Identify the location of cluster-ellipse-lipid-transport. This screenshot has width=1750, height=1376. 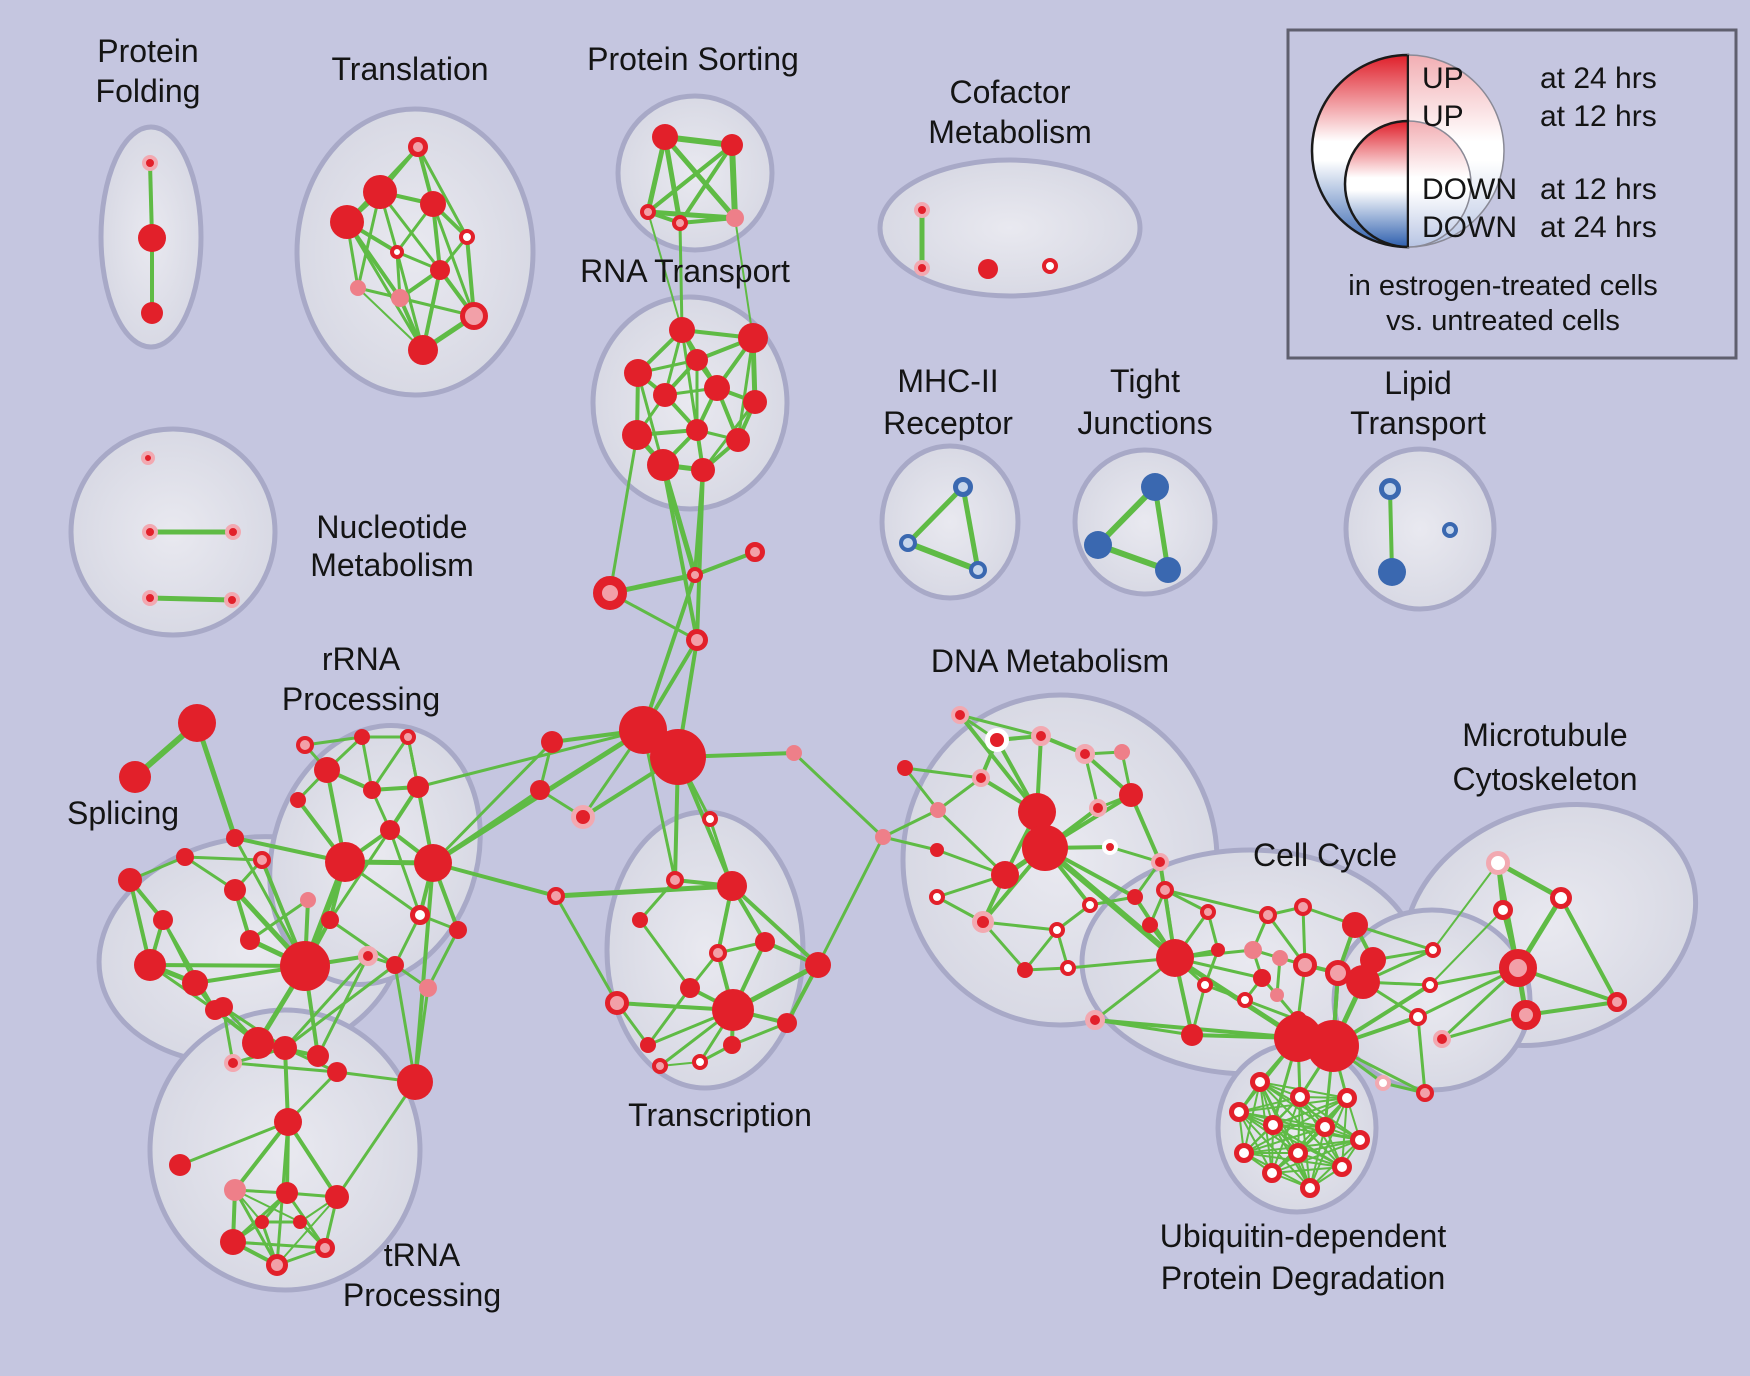
(1420, 529).